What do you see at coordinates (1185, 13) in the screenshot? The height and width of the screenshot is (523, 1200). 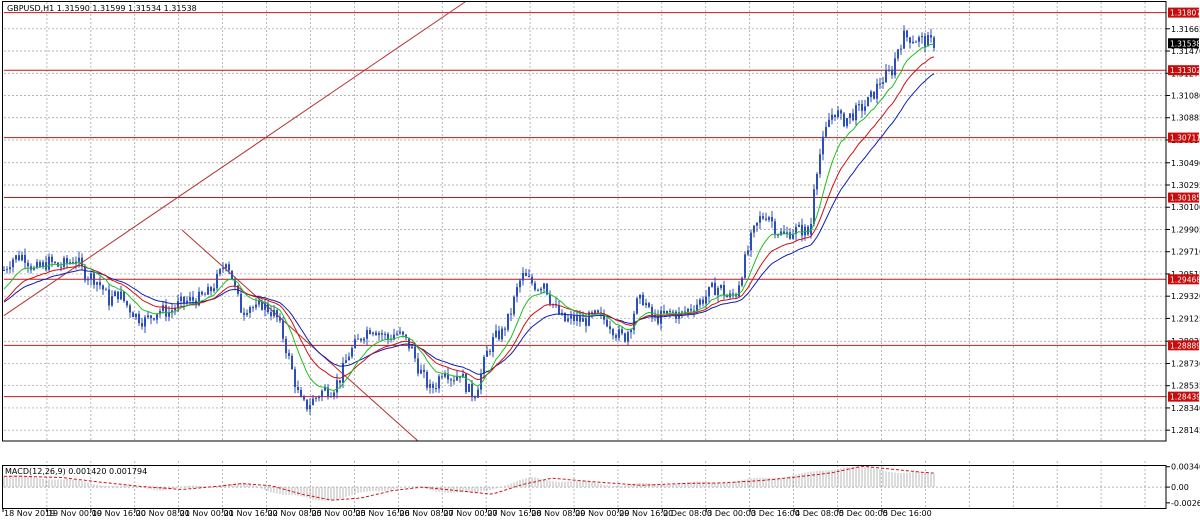 I see `level-price-label: 1.31807` at bounding box center [1185, 13].